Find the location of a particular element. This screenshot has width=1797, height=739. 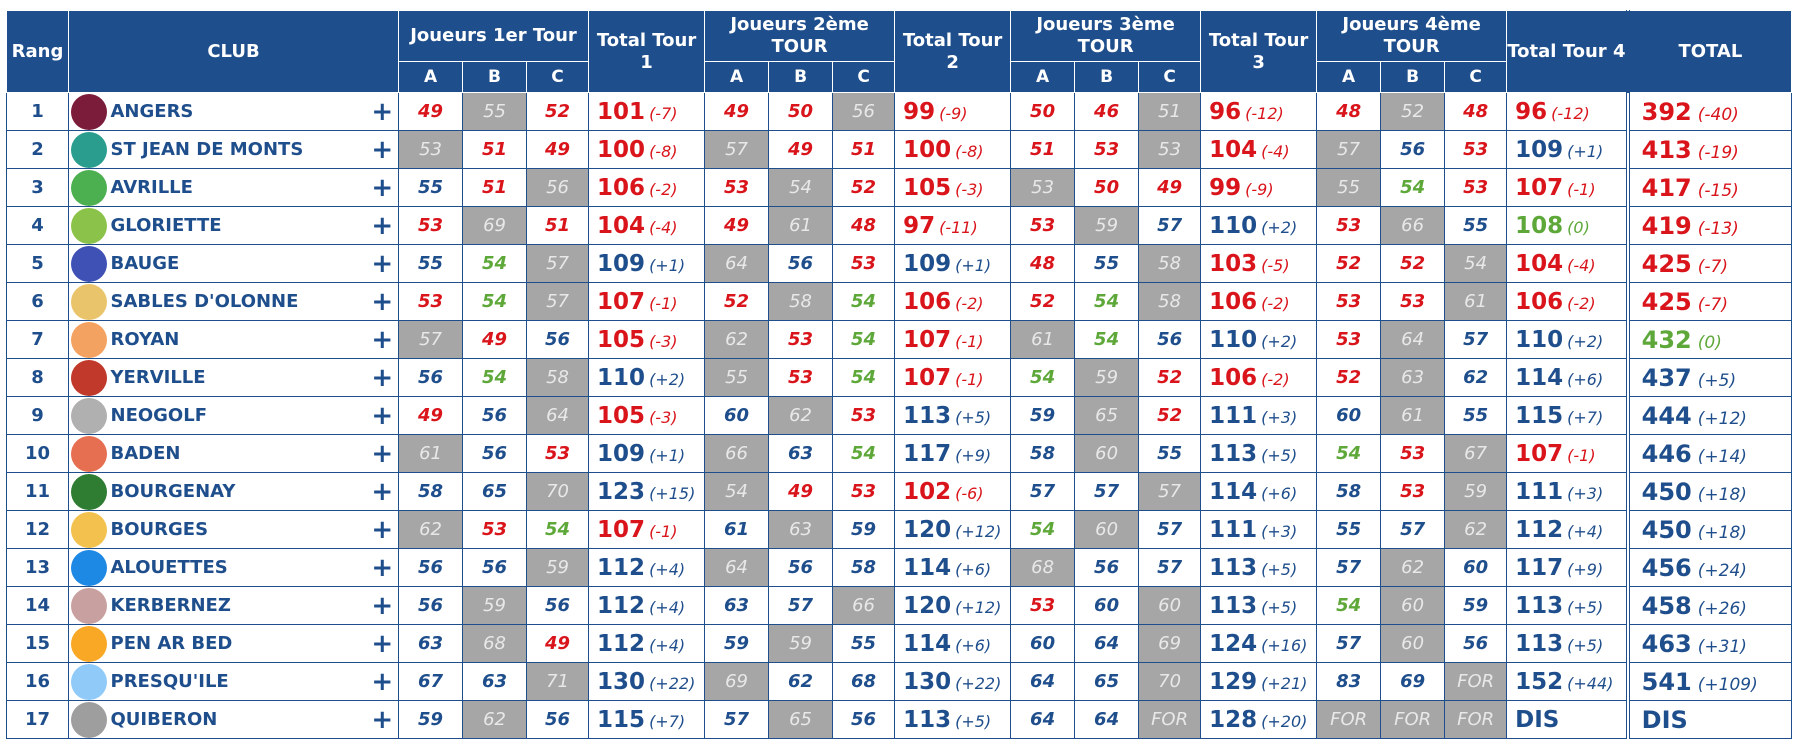

bourges-logo-icon is located at coordinates (88, 529).